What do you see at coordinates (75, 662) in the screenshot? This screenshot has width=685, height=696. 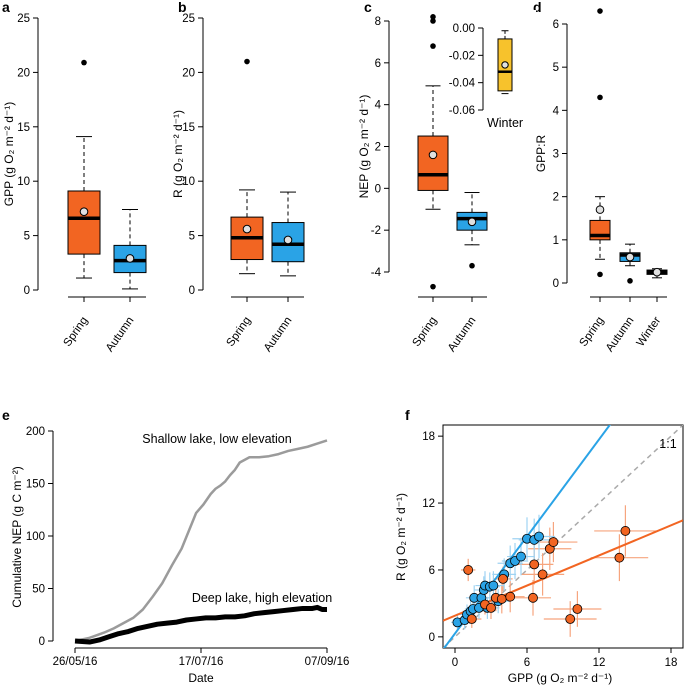 I see `panel-e-x-tick-label: 26/05/16` at bounding box center [75, 662].